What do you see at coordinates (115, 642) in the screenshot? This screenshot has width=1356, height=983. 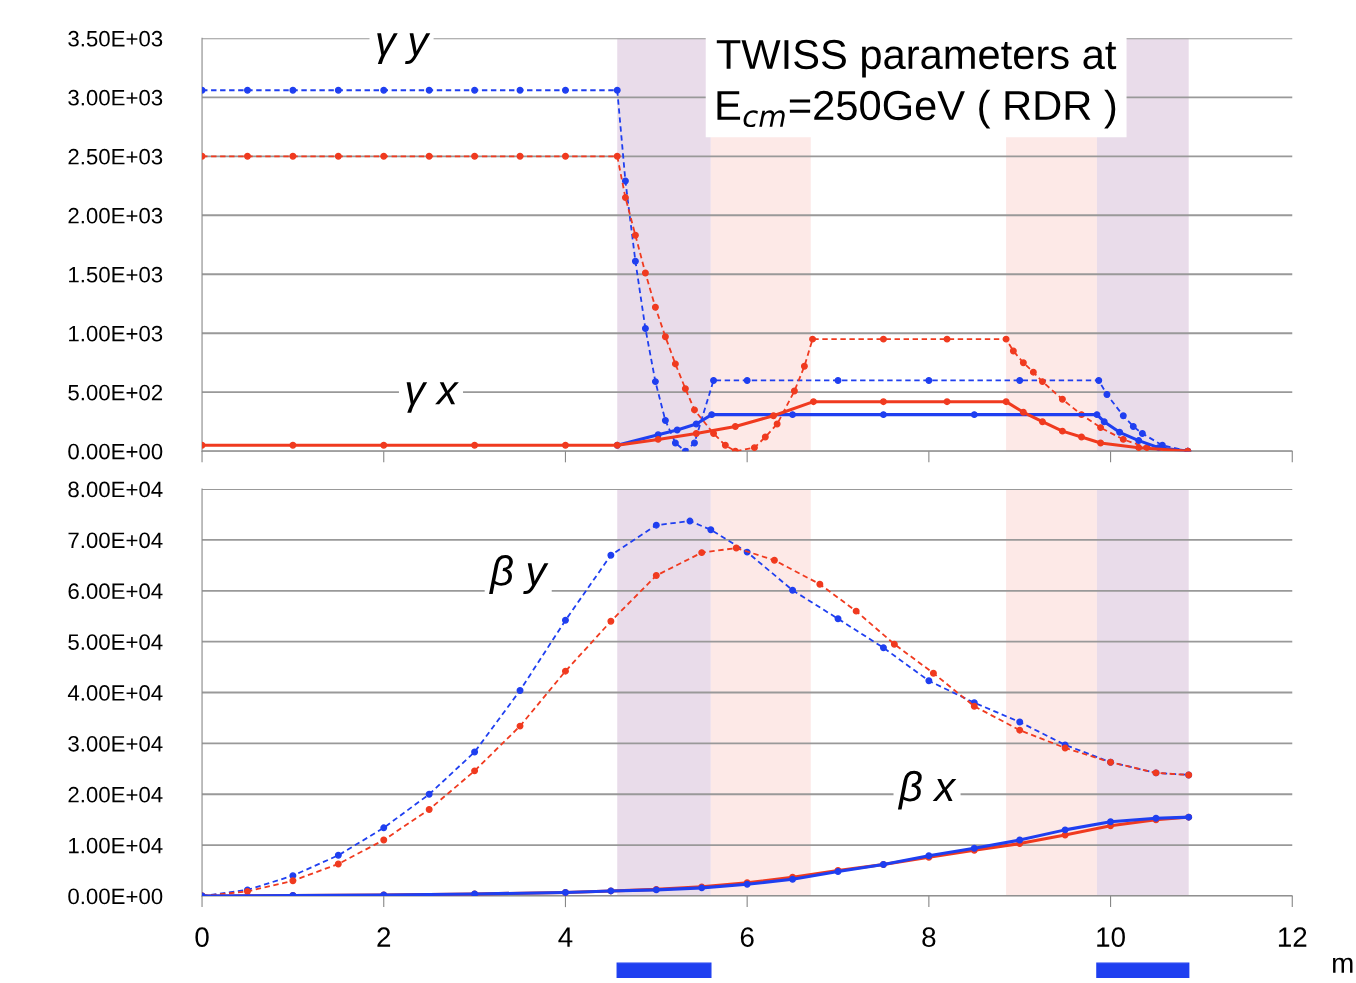 I see `y-tick-label: 5.00E+04` at bounding box center [115, 642].